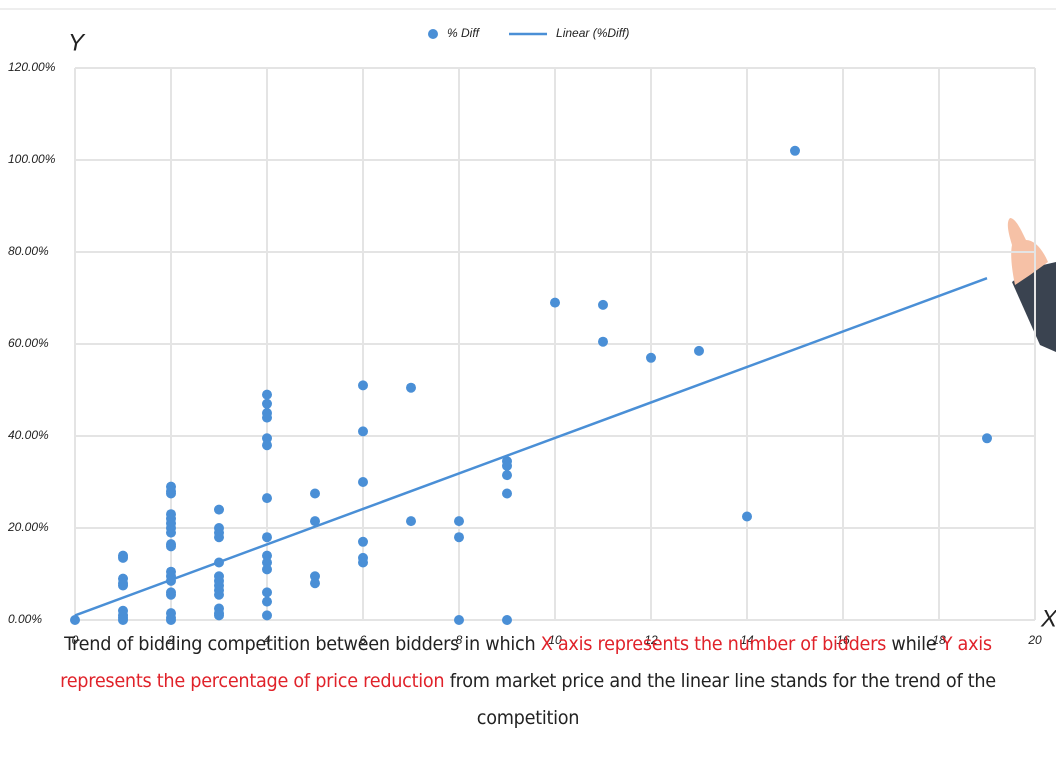  I want to click on caption-segment: X axis represents the number of bidders, so click(713, 644).